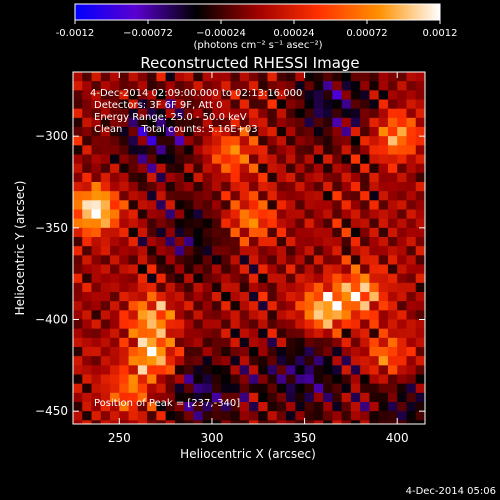 The image size is (500, 500). What do you see at coordinates (51, 228) in the screenshot?
I see `y-tick-label-1: −350` at bounding box center [51, 228].